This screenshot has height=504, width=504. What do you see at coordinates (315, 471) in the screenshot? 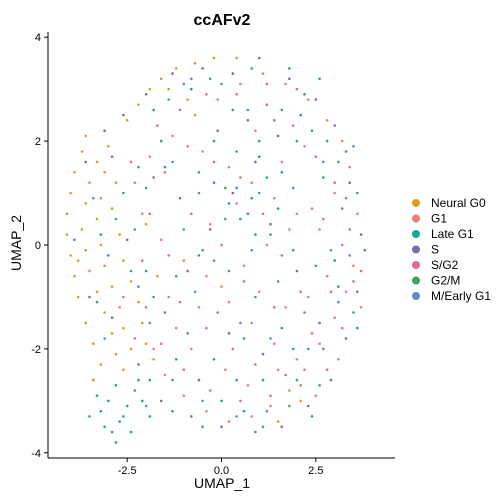
I see `x-tick-label: 2.5` at bounding box center [315, 471].